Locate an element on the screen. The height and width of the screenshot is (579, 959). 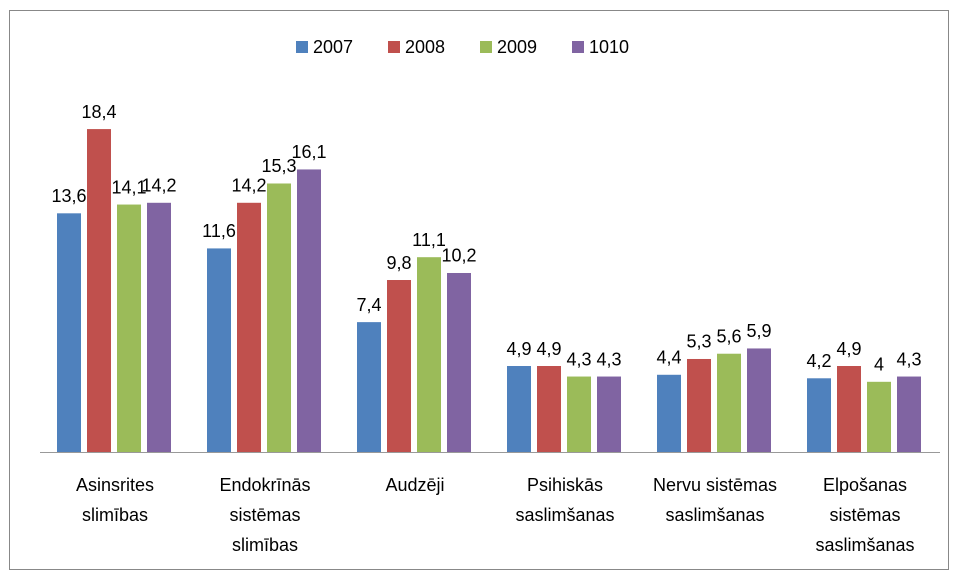
data-label: 16,1 is located at coordinates (308, 152).